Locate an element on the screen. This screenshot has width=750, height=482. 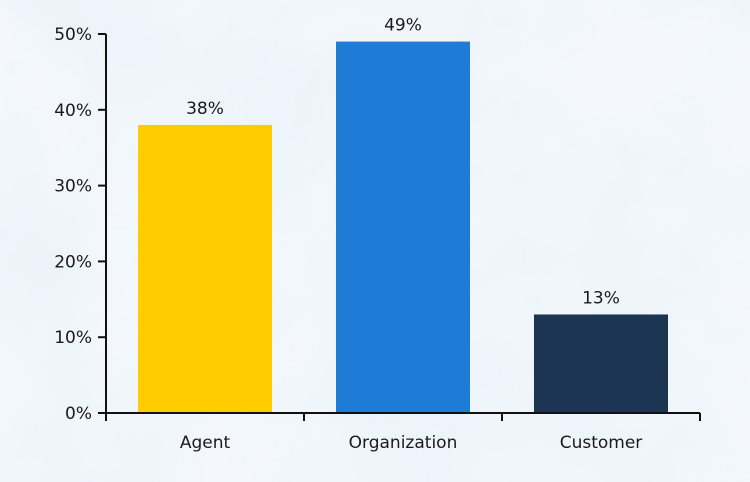
y-tick-label: 30% is located at coordinates (73, 187).